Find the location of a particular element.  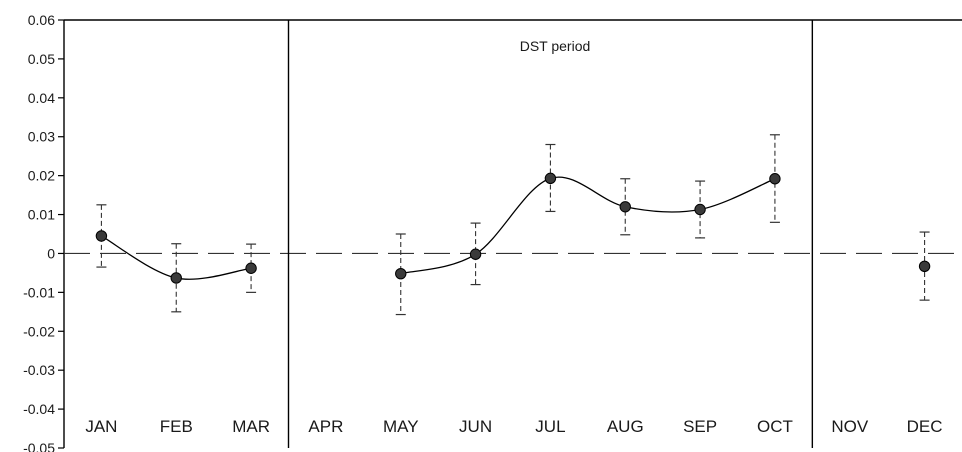

month-label-mar: MAR is located at coordinates (251, 426).